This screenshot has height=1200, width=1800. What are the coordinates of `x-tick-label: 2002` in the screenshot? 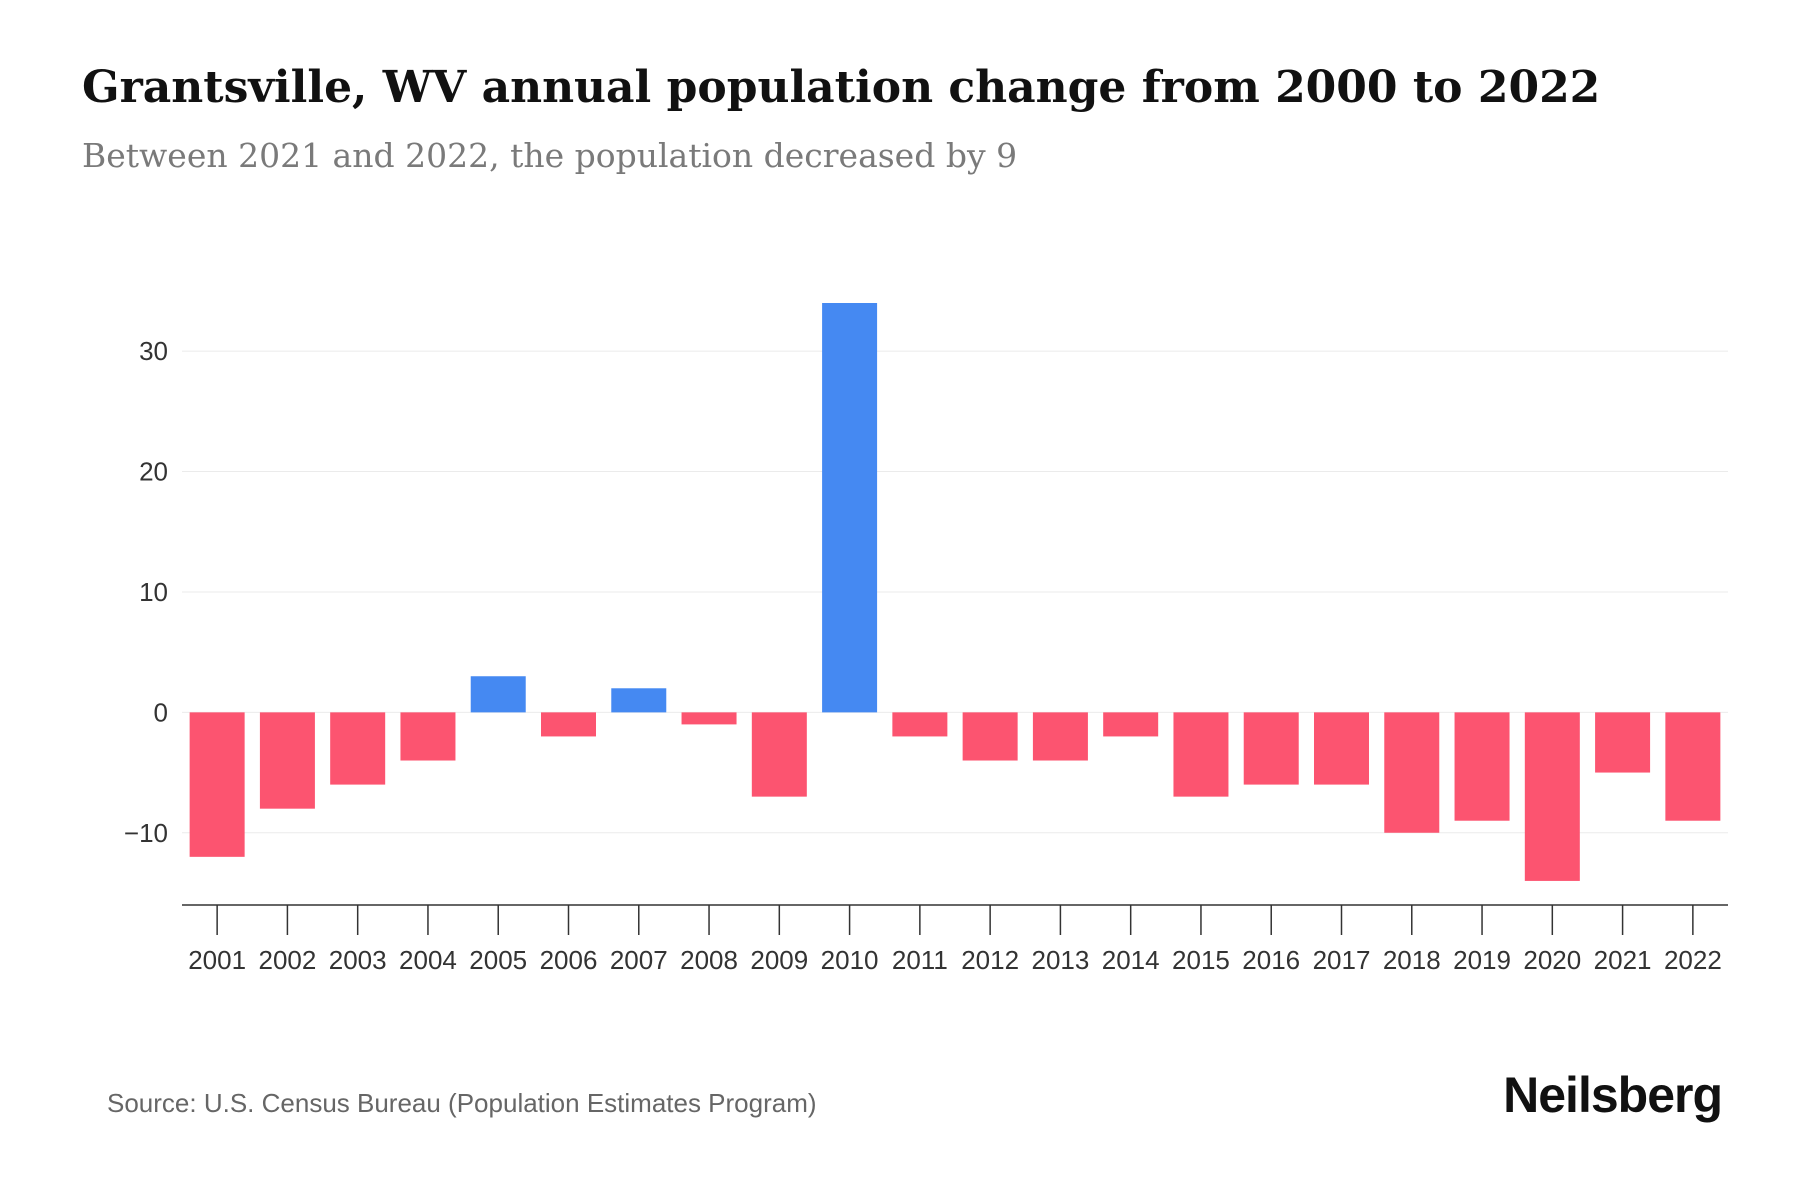 It's located at (287, 960).